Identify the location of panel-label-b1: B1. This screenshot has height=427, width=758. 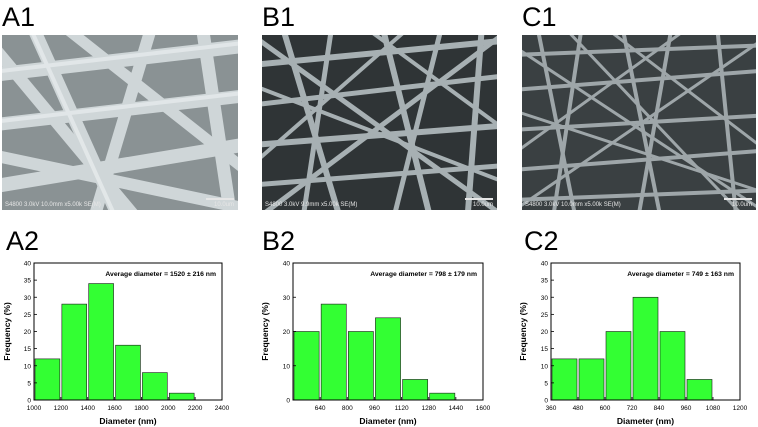
(279, 17).